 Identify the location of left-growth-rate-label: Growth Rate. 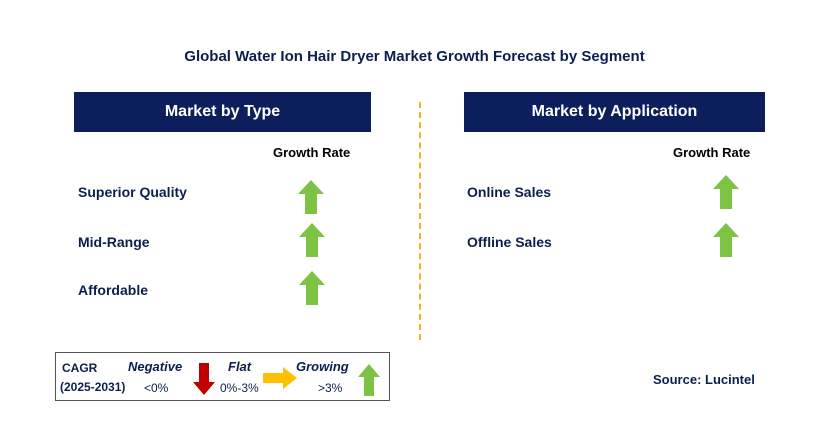
(312, 152).